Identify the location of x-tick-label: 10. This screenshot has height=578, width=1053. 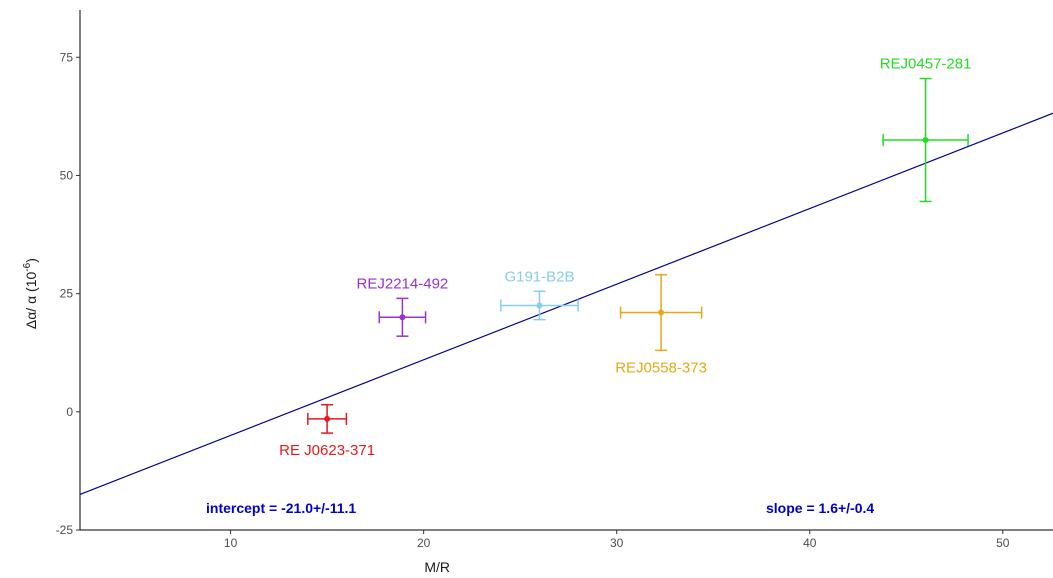
(231, 543).